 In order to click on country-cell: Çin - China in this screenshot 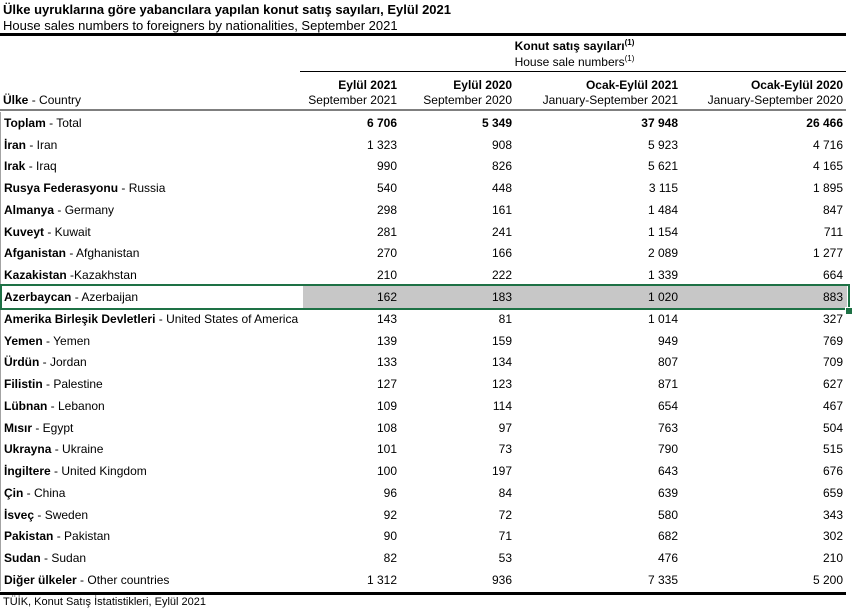, I will do `click(152, 493)`.